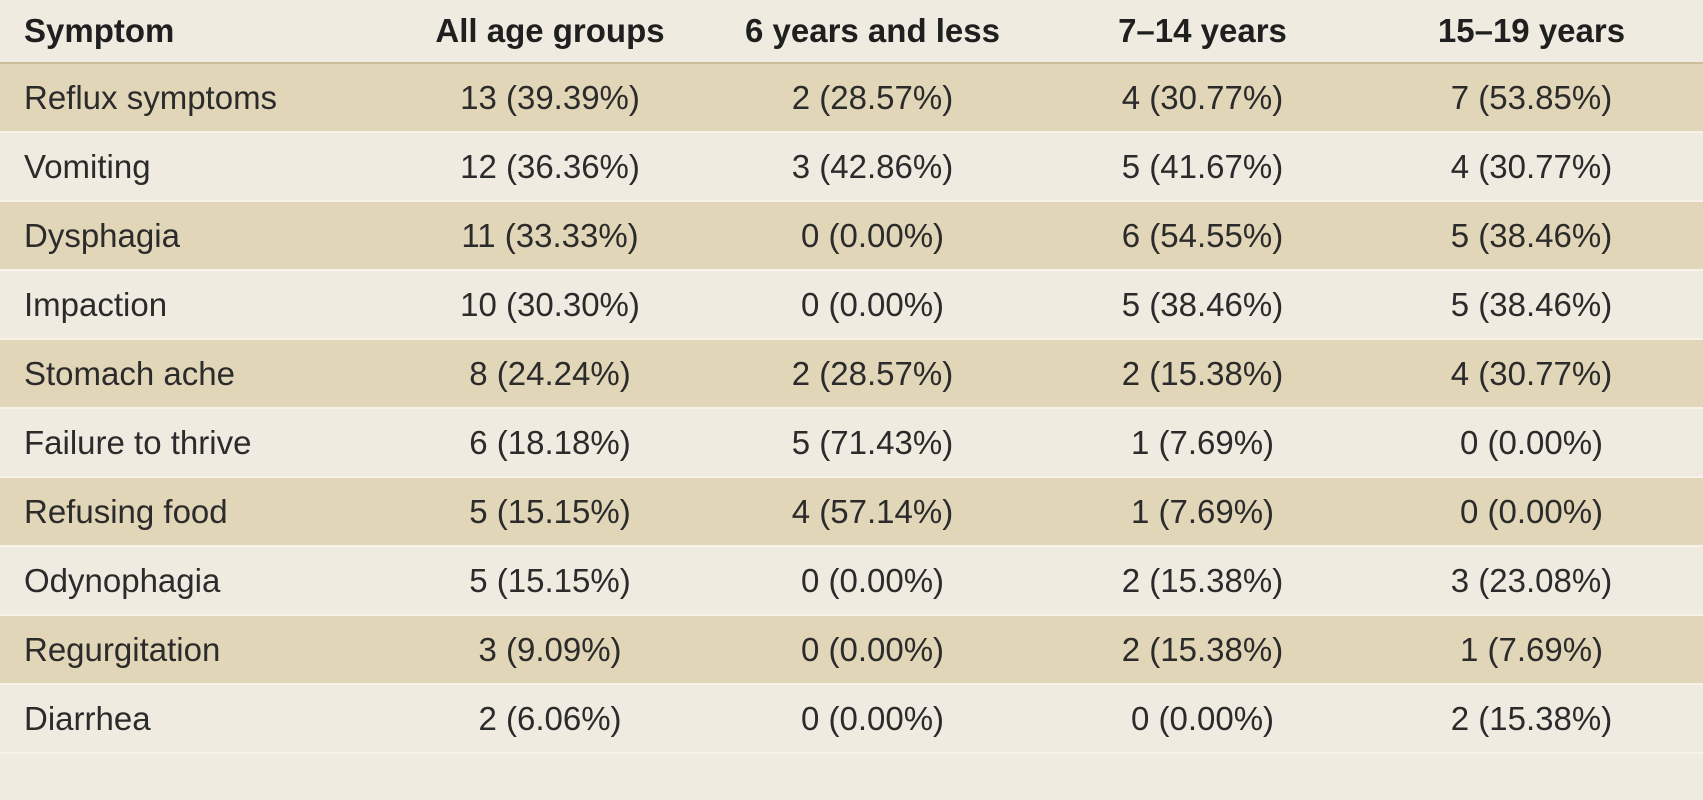 This screenshot has height=800, width=1703. Describe the element at coordinates (550, 443) in the screenshot. I see `all-age-groups-cell: 6 (18.18%)` at that location.